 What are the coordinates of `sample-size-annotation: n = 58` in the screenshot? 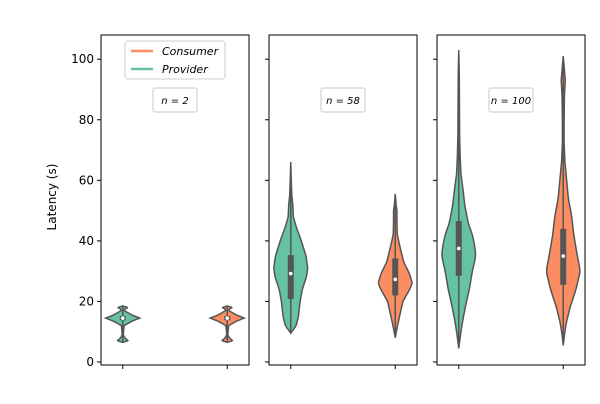 It's located at (343, 100).